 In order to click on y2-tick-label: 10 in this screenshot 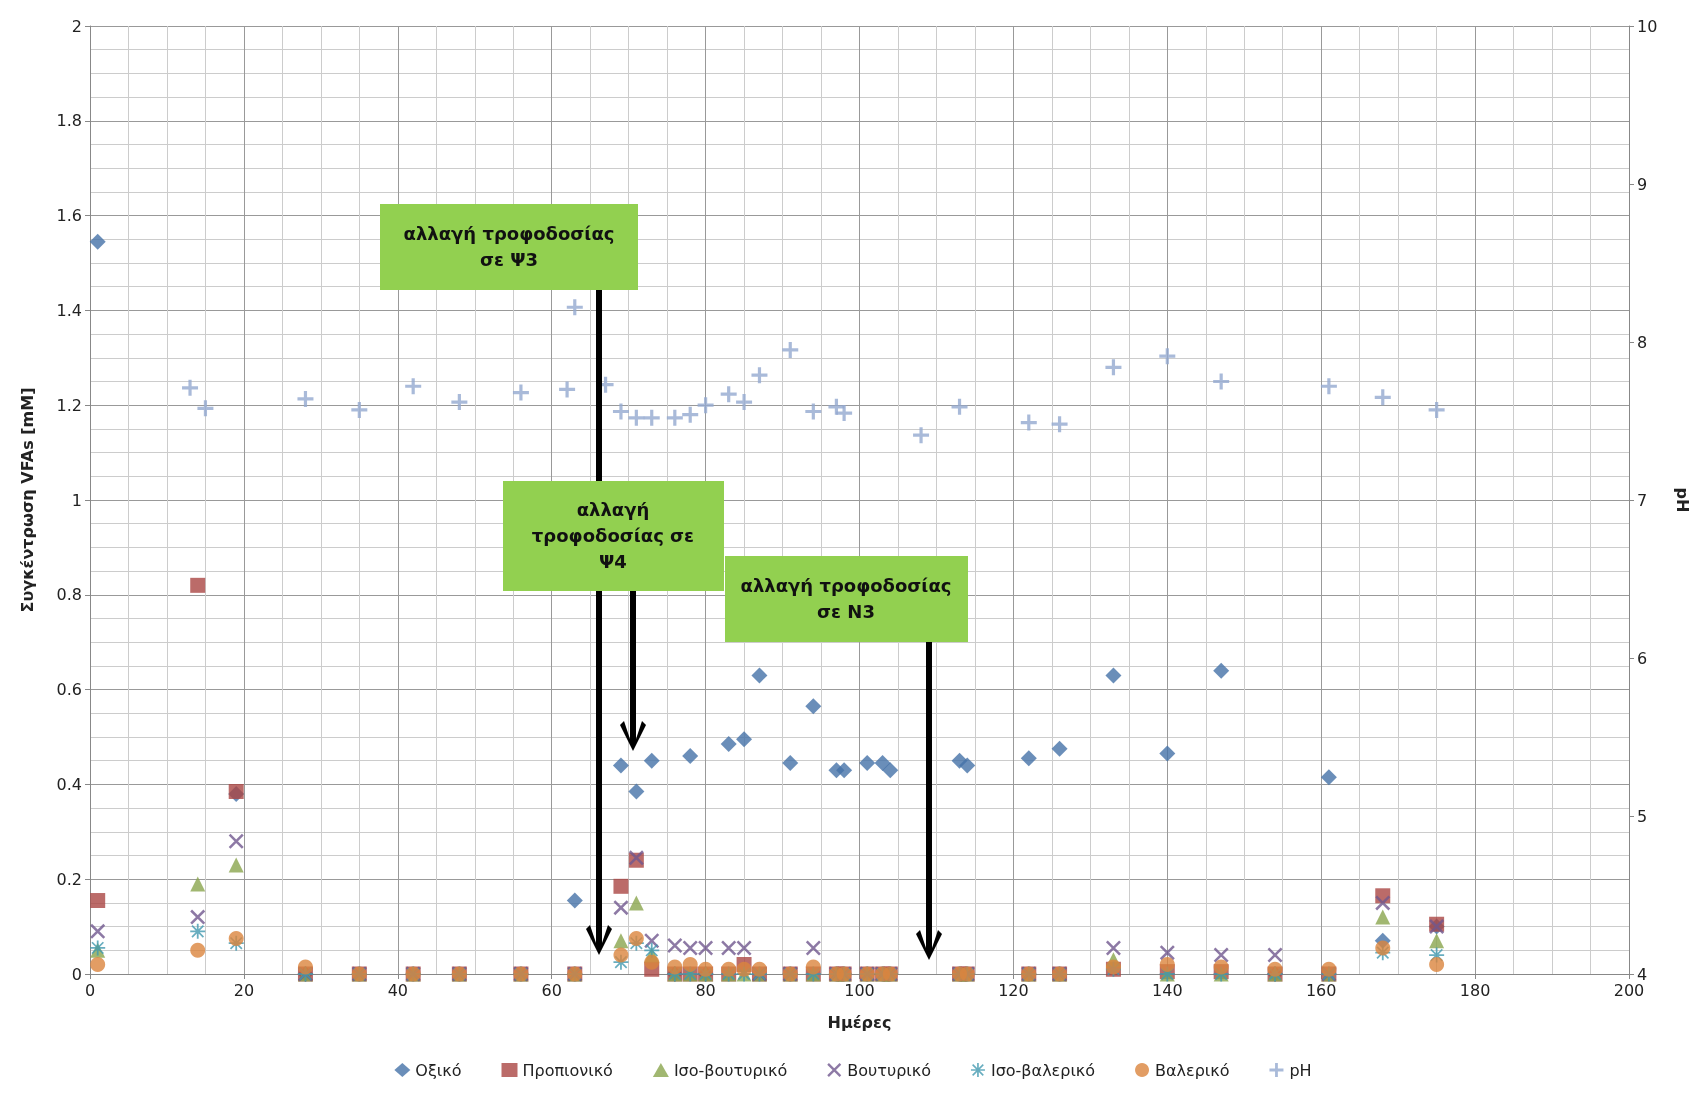, I will do `click(1647, 26)`.